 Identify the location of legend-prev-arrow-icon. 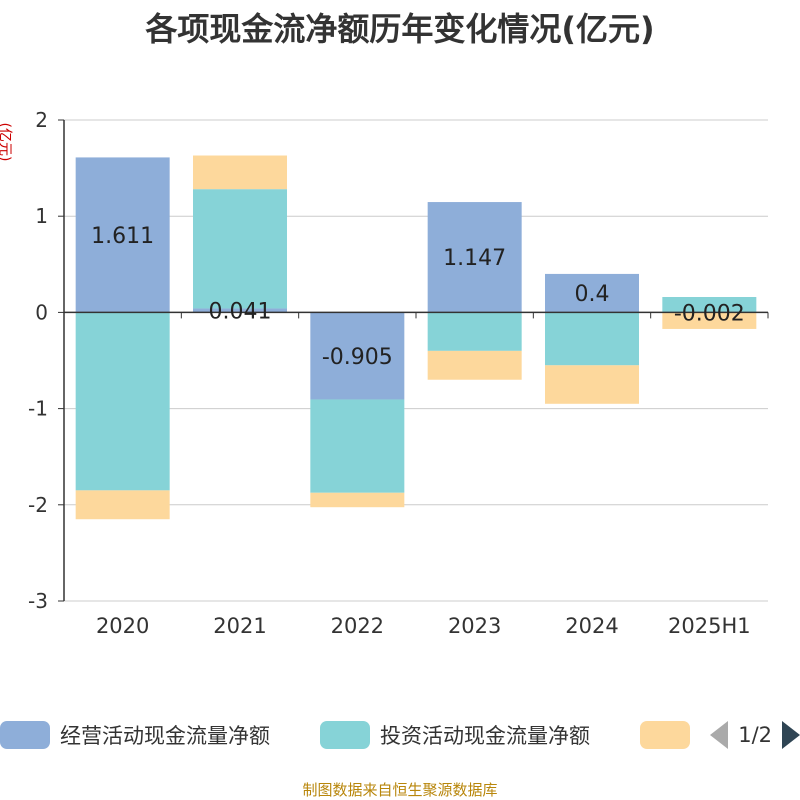
(719, 735).